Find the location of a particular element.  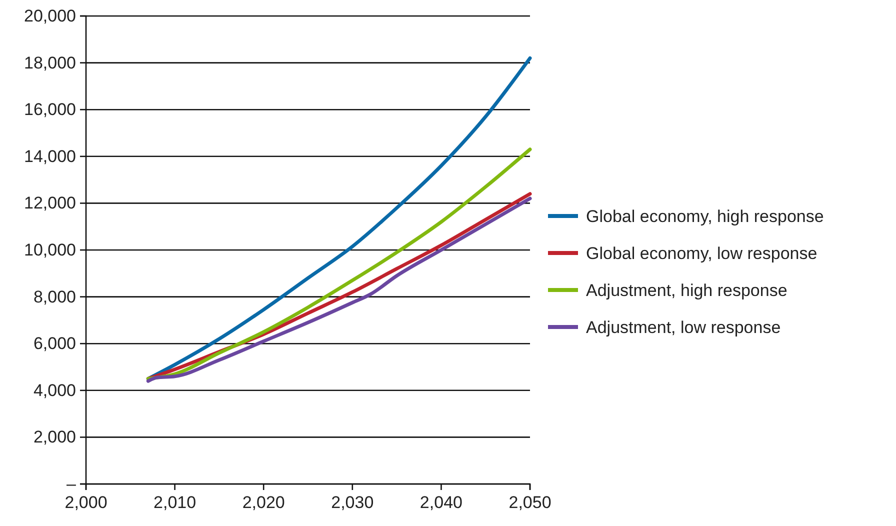

x-tick-label: 2,010 is located at coordinates (175, 502).